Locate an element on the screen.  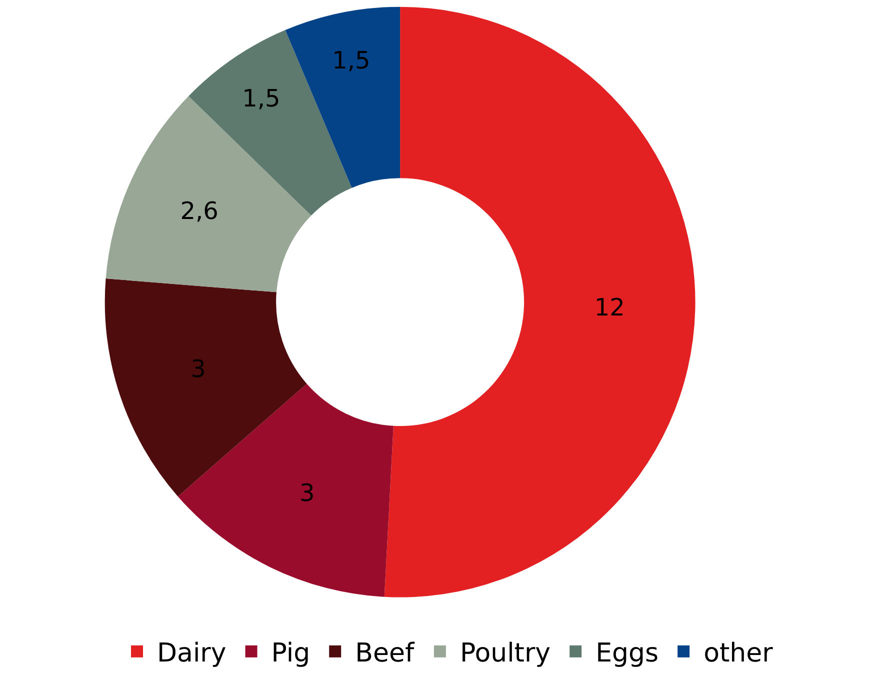
legend-label: Beef is located at coordinates (385, 653).